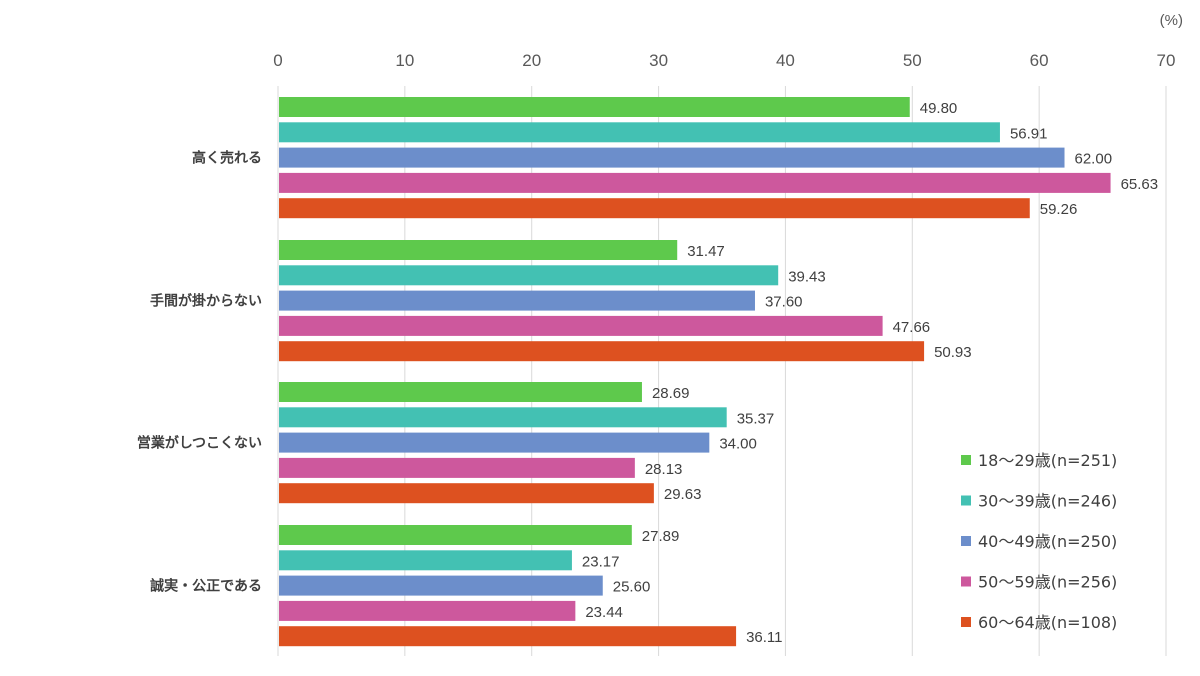  I want to click on category-label-2: 営業がしつこくない, so click(199, 443).